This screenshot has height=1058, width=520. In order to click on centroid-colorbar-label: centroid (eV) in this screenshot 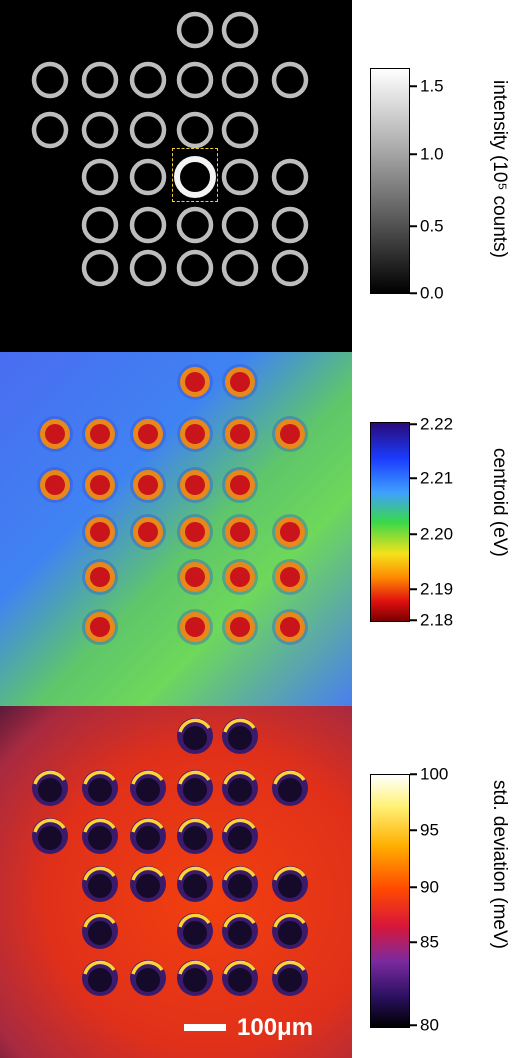, I will do `click(499, 502)`.